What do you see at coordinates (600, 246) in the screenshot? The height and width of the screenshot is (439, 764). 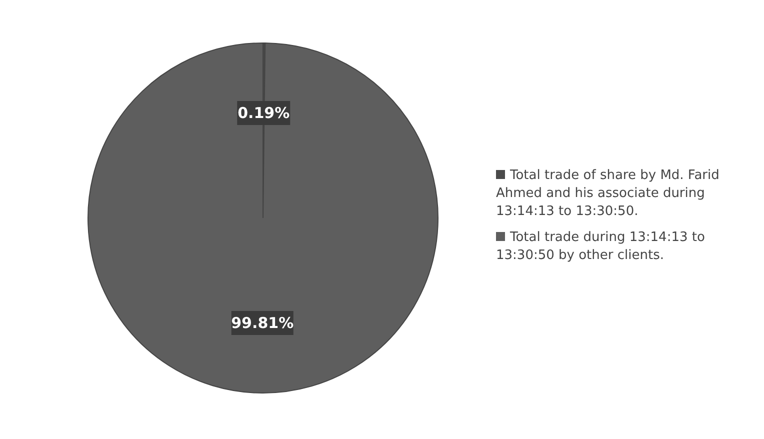 I see `legend-label: Total trade during 13:14:13 to 13:30:50 by other clients.` at bounding box center [600, 246].